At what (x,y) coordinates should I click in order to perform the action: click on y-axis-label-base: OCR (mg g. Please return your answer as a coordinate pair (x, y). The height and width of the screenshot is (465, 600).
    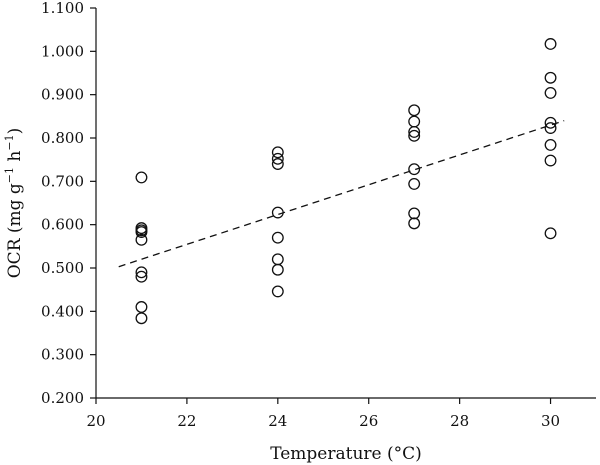
    Looking at the image, I should click on (15, 230).